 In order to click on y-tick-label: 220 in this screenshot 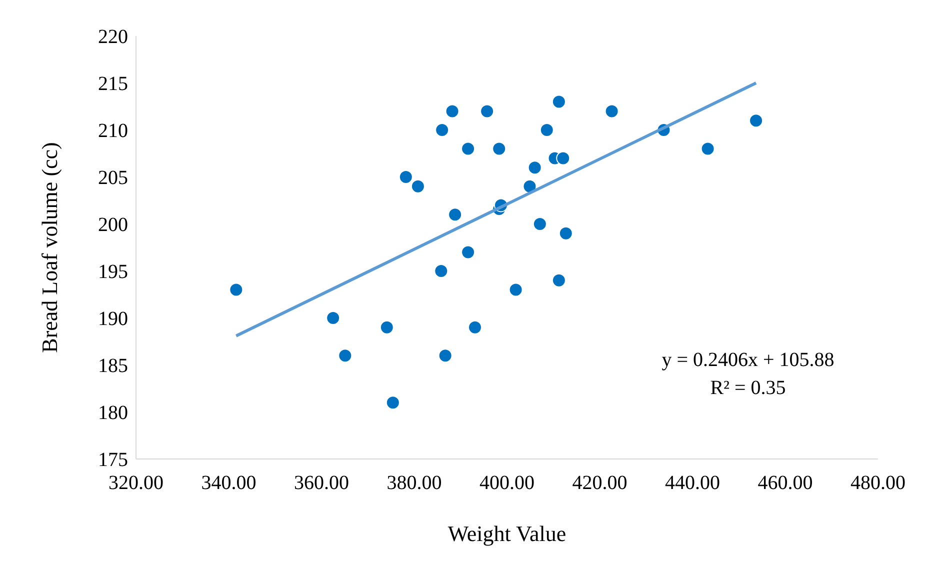, I will do `click(113, 37)`.